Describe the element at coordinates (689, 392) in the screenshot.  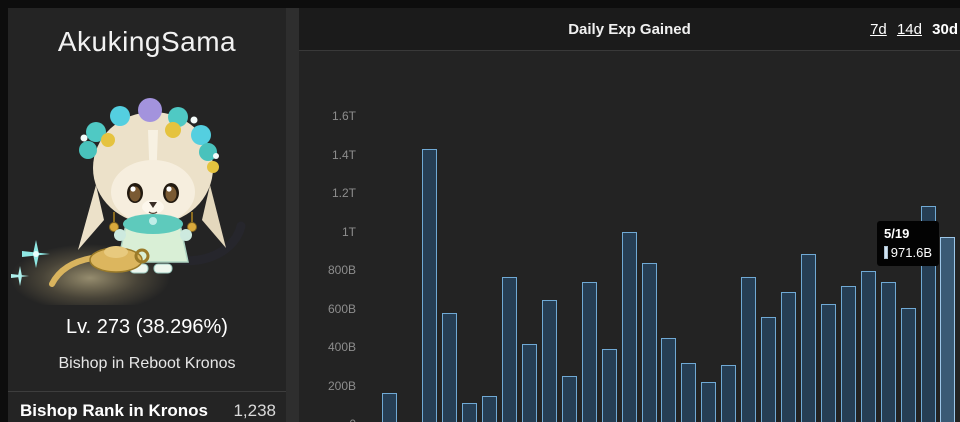
I see `bar-5/6` at that location.